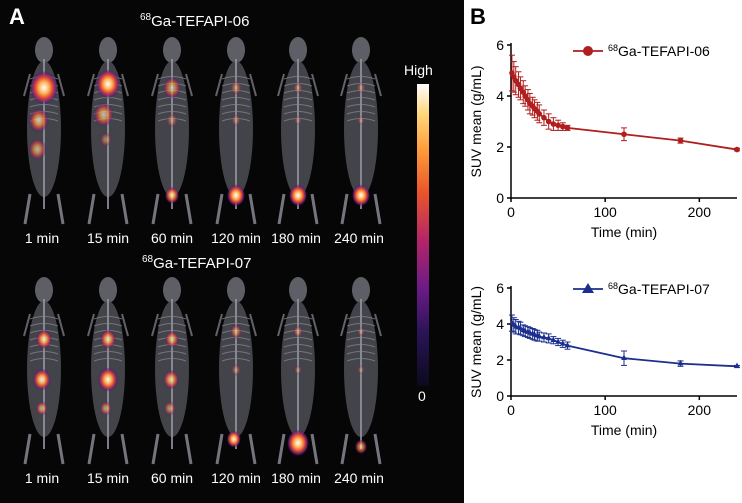 The height and width of the screenshot is (503, 742). Describe the element at coordinates (359, 478) in the screenshot. I see `time-label-bottom-240: 240 min` at that location.